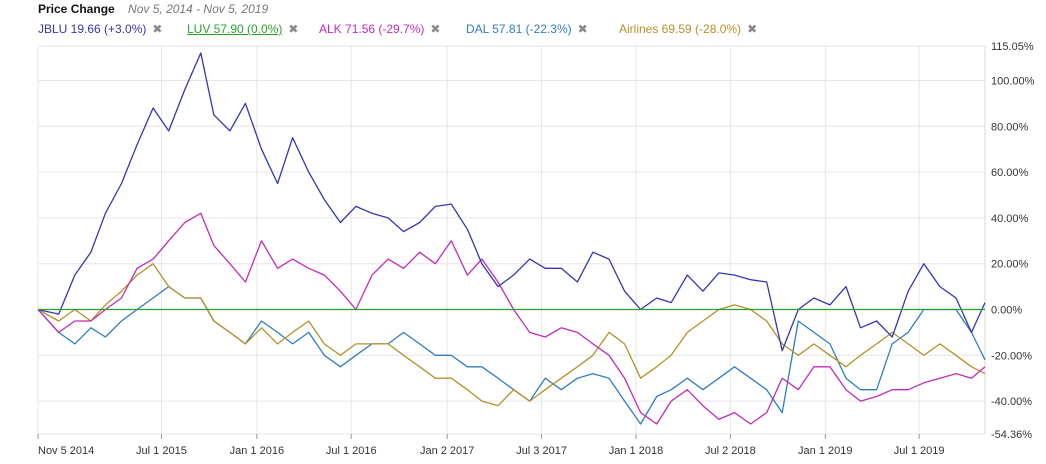  I want to click on x-tick-label: Jan 1 2018, so click(636, 451).